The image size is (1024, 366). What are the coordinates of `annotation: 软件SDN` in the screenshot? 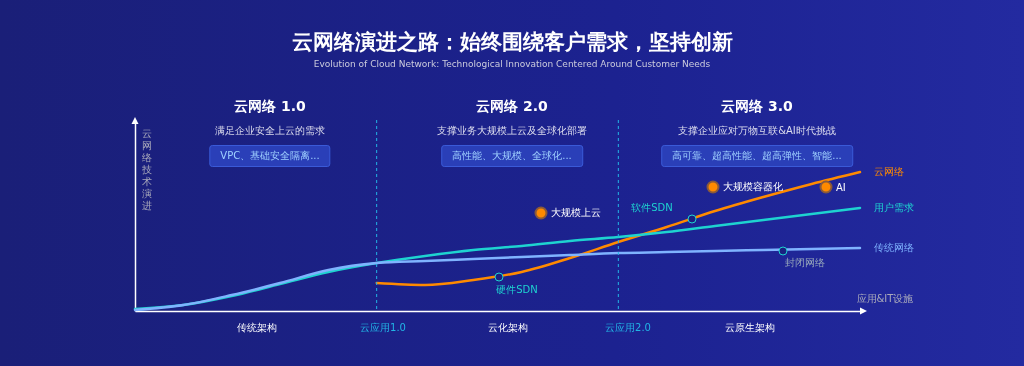 It's located at (652, 208).